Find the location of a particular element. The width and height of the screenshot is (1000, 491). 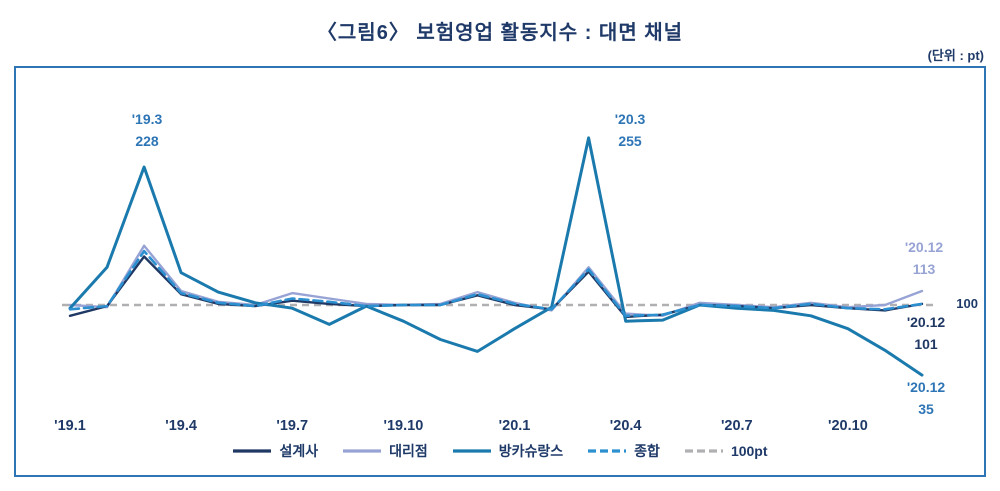

x-axis-label: '19.4 is located at coordinates (181, 426).